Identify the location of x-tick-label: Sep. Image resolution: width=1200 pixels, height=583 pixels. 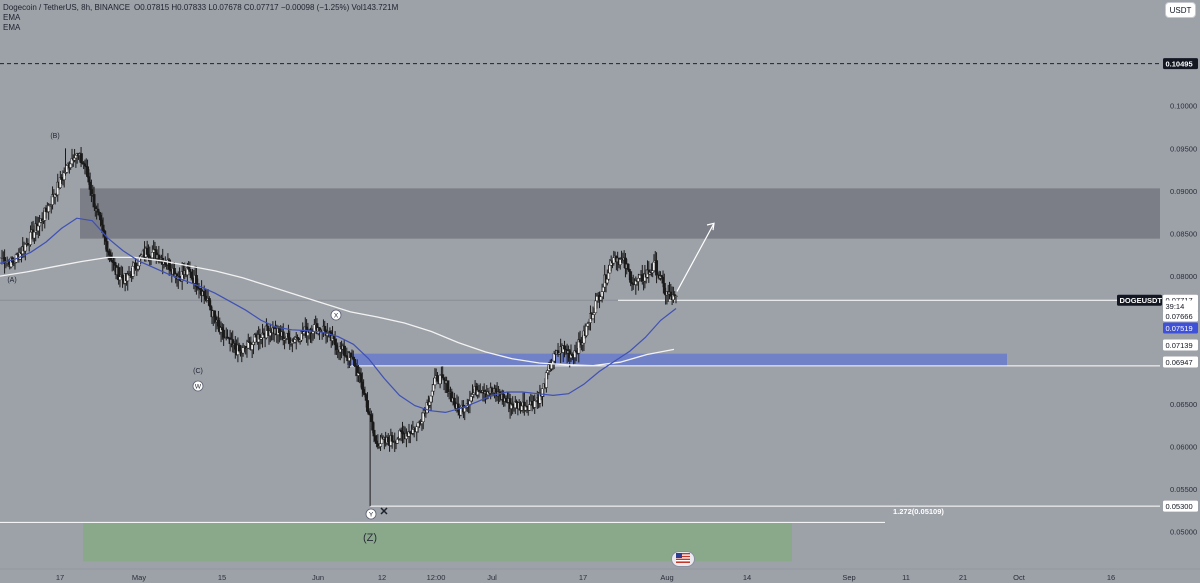
(848, 577).